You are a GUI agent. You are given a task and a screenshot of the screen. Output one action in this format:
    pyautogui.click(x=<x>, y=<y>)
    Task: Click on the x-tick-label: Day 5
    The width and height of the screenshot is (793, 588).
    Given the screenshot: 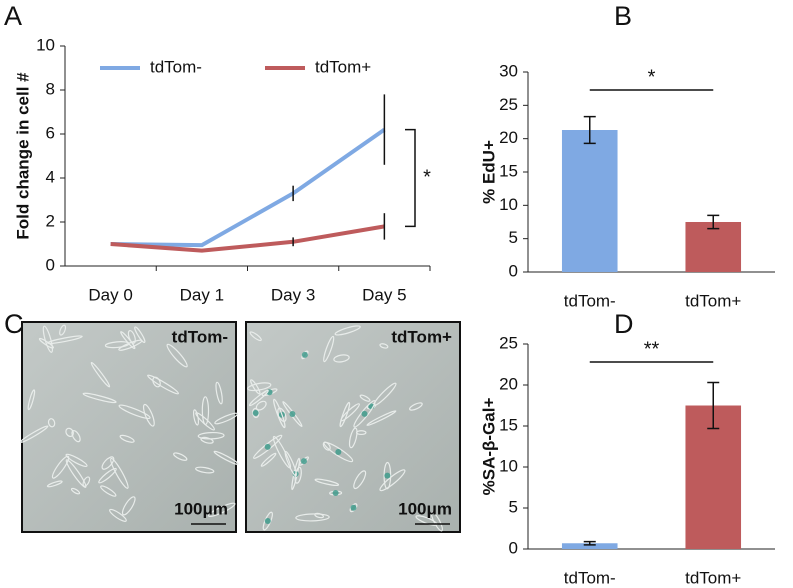 What is the action you would take?
    pyautogui.click(x=384, y=294)
    